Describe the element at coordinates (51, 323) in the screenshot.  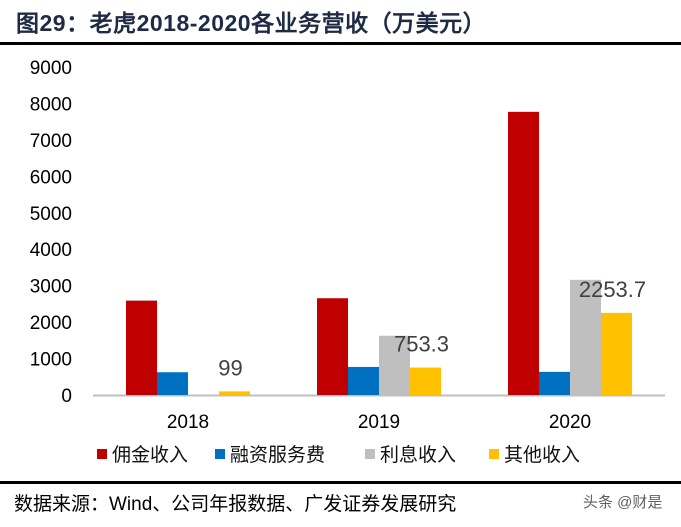
I see `y-tick-label: 2000` at that location.